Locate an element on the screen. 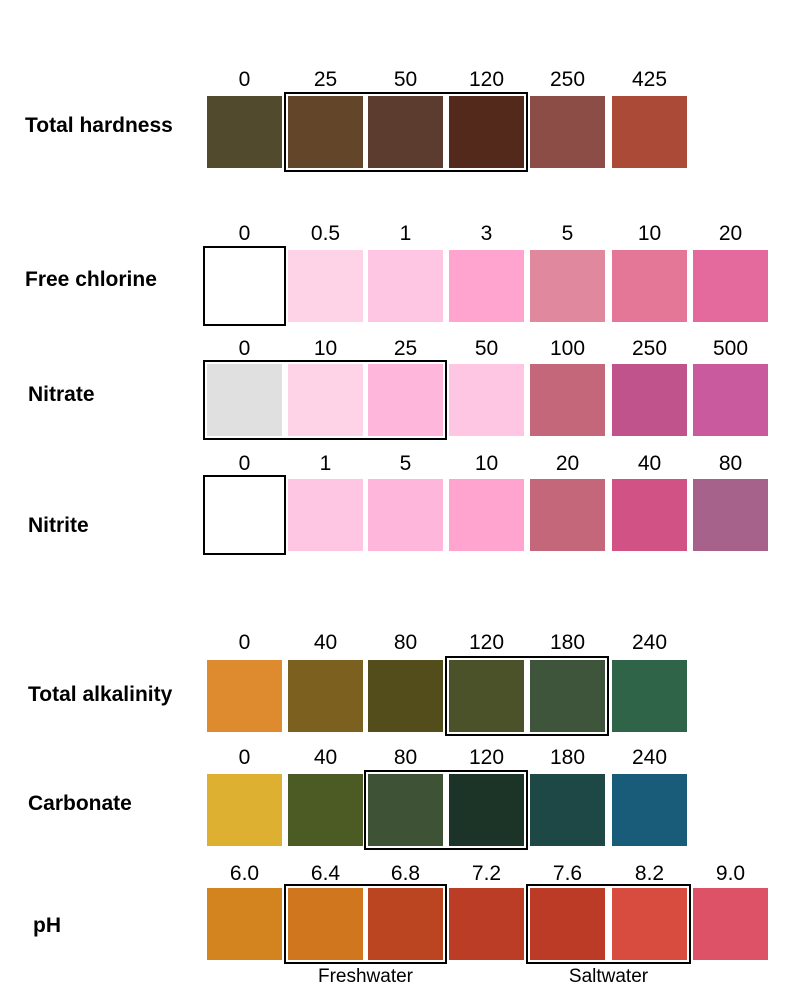 This screenshot has height=1004, width=800. caption-freshwater: Freshwater is located at coordinates (365, 976).